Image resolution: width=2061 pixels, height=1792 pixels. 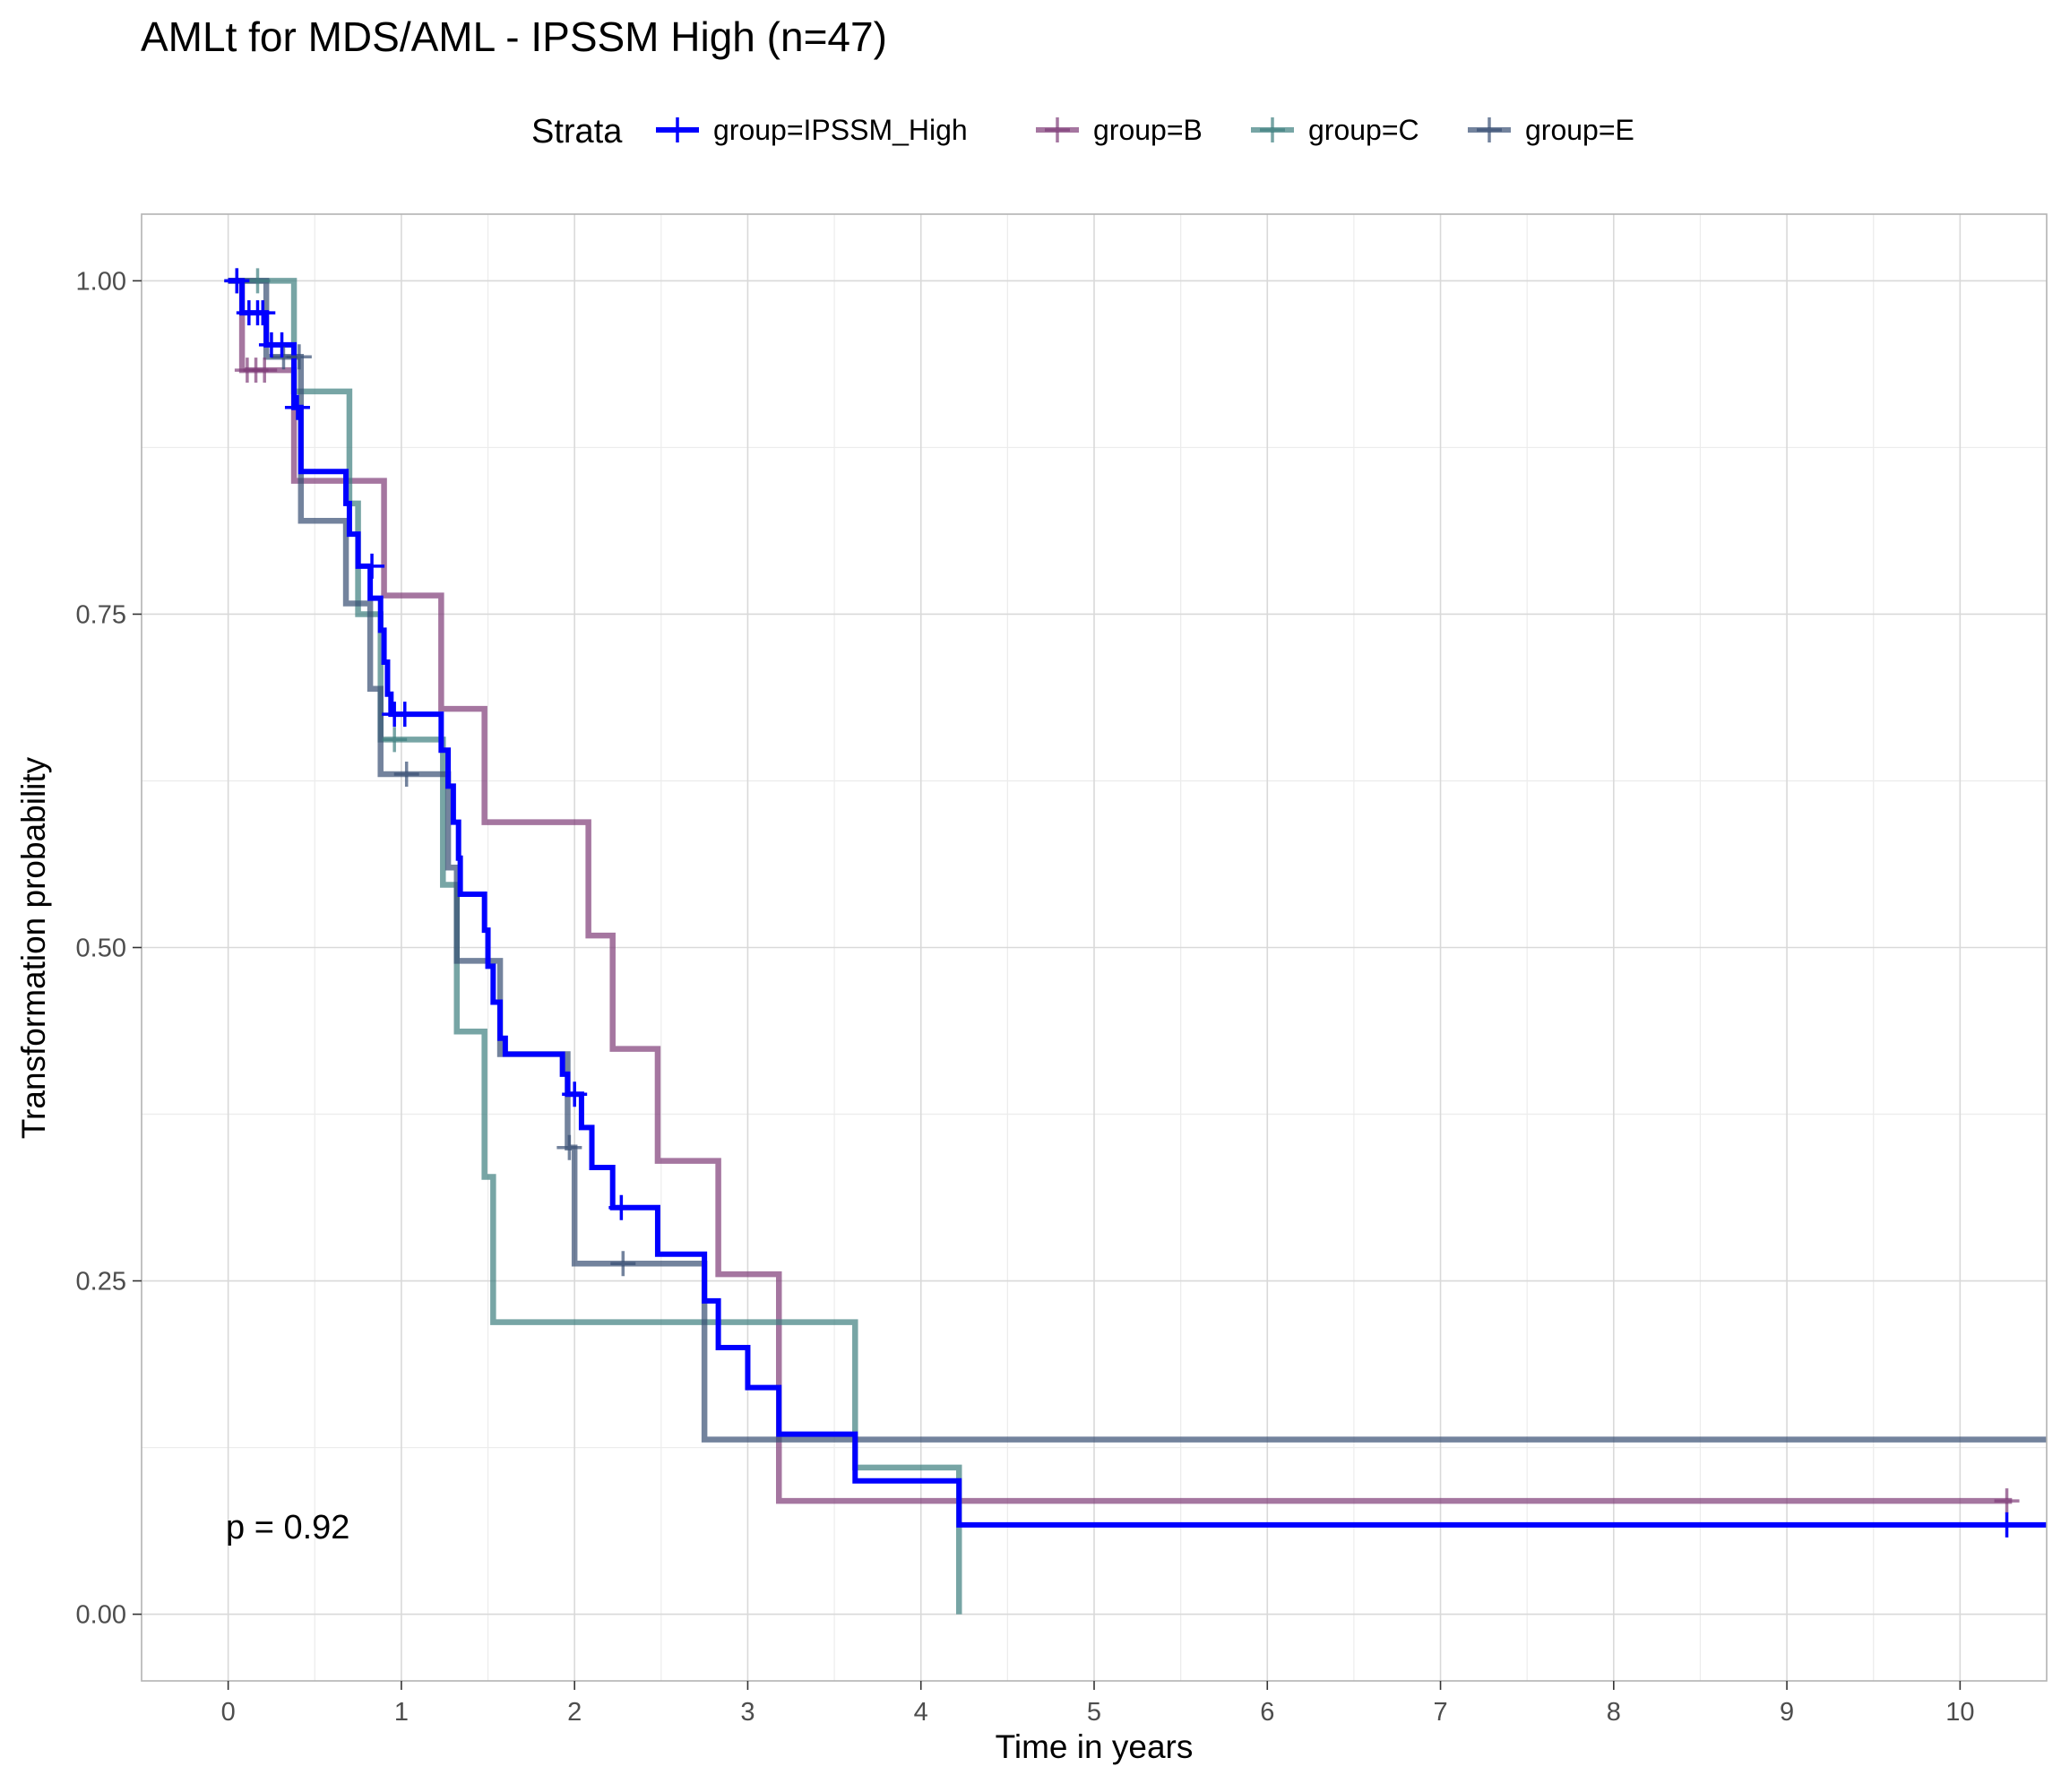 I want to click on legend-items: group=IPSSM_High group=B group=C group=E, so click(x=1145, y=130).